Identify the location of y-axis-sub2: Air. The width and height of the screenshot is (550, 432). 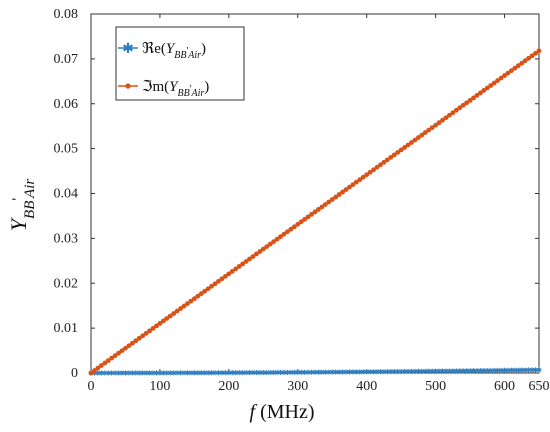
(30, 189).